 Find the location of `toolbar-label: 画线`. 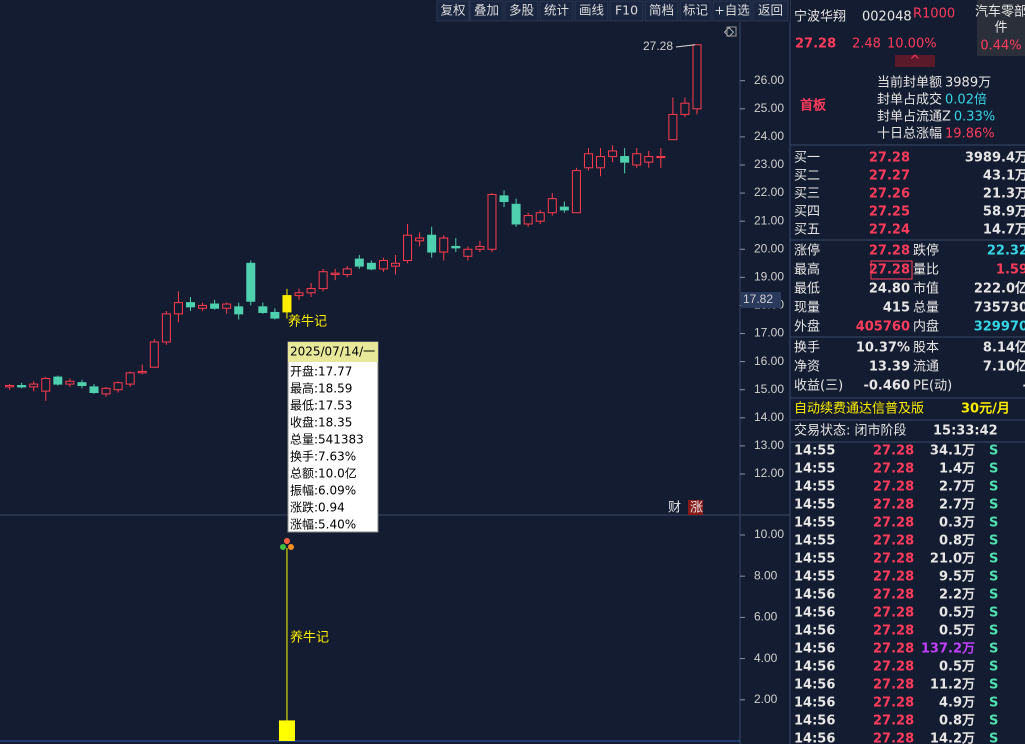

toolbar-label: 画线 is located at coordinates (592, 10).